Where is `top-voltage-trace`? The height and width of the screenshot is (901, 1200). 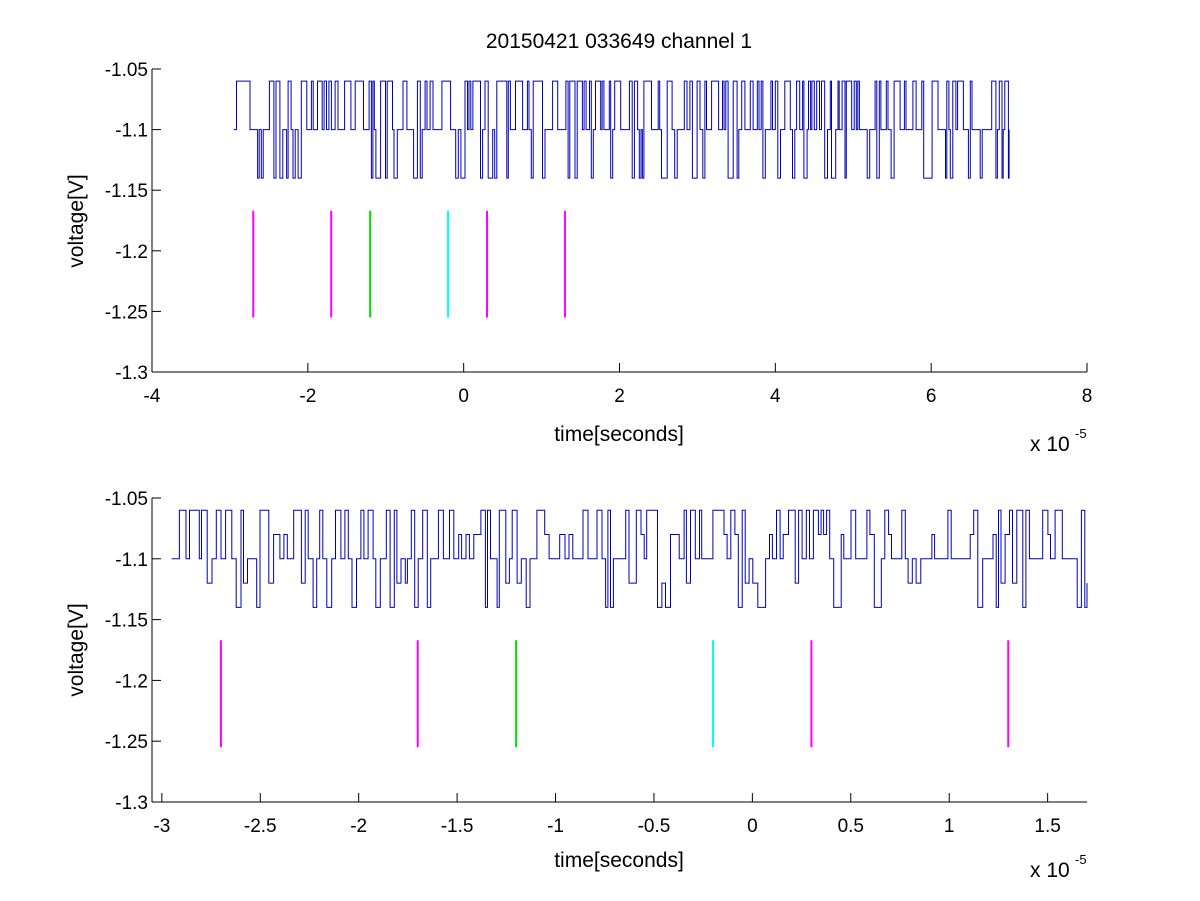 top-voltage-trace is located at coordinates (621, 129).